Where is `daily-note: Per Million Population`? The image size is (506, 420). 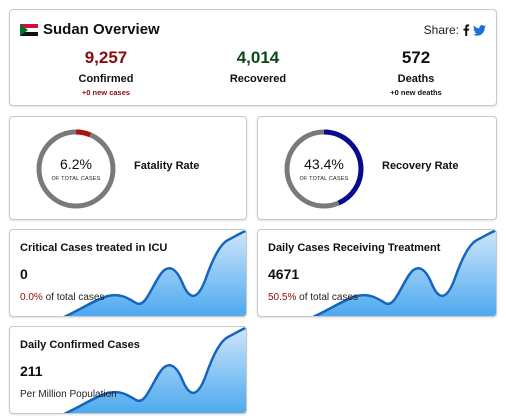
daily-note: Per Million Population is located at coordinates (68, 394).